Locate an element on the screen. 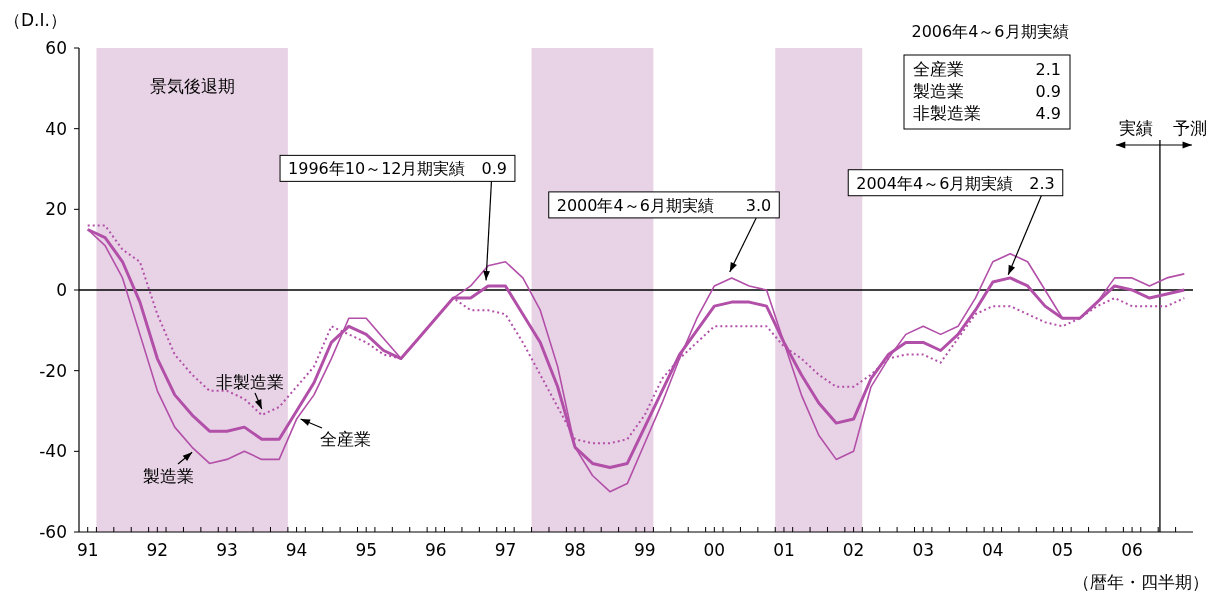  y-tick-label: -40 is located at coordinates (53, 451).